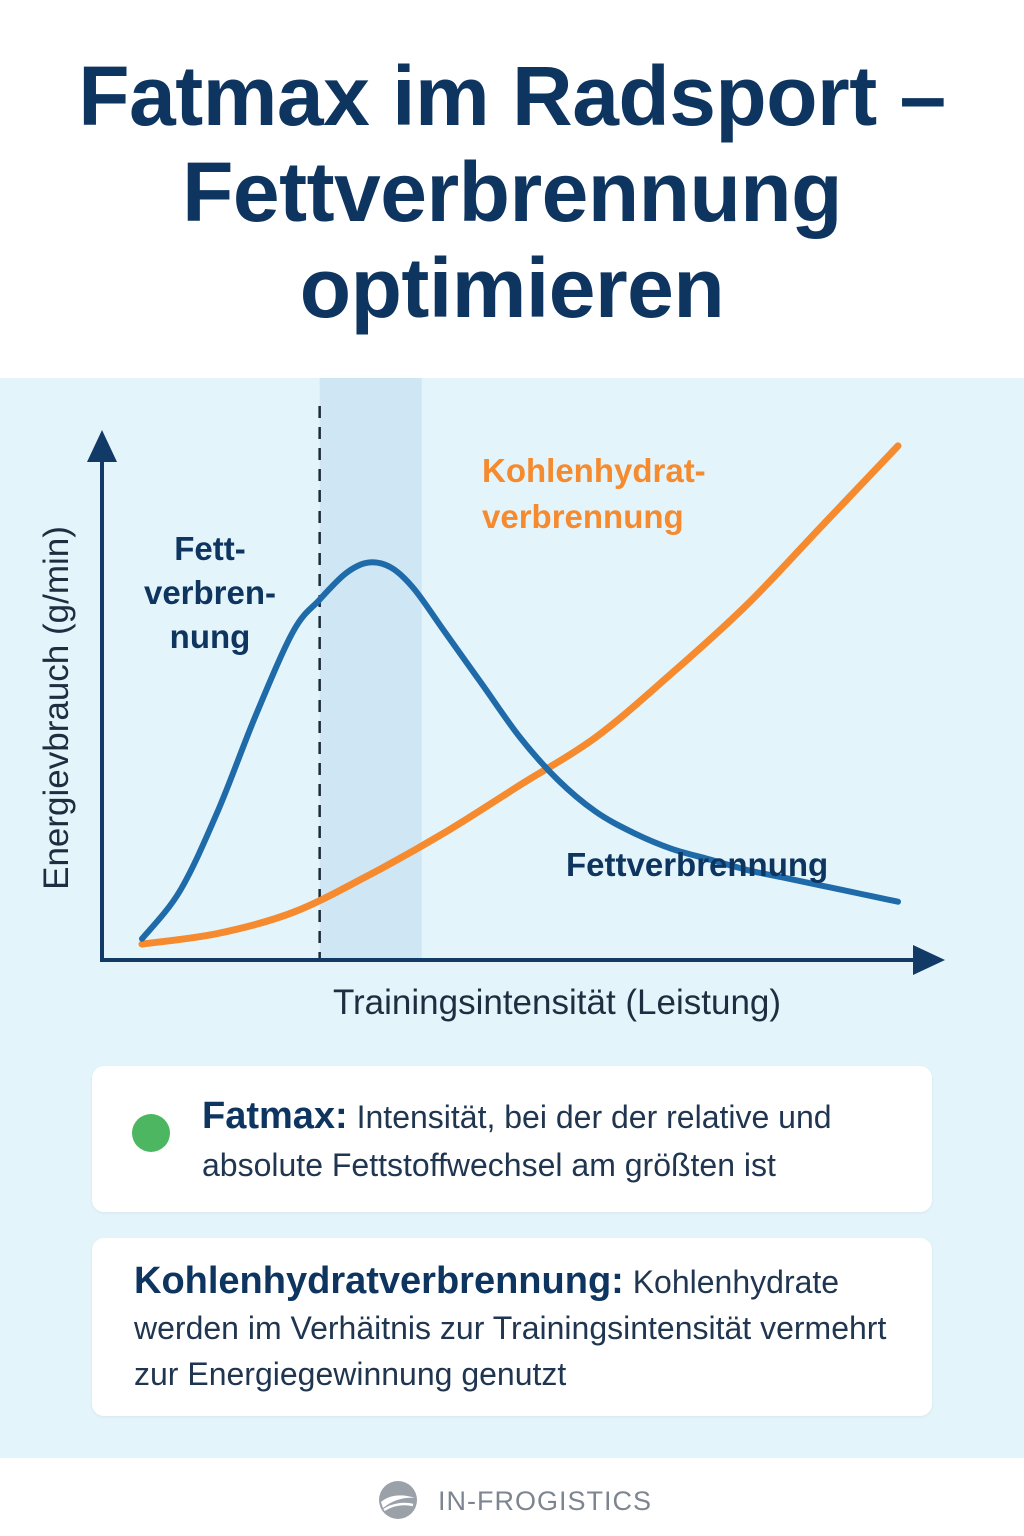 This screenshot has height=1536, width=1024. Describe the element at coordinates (370, 669) in the screenshot. I see `fatmax-zone-band` at that location.